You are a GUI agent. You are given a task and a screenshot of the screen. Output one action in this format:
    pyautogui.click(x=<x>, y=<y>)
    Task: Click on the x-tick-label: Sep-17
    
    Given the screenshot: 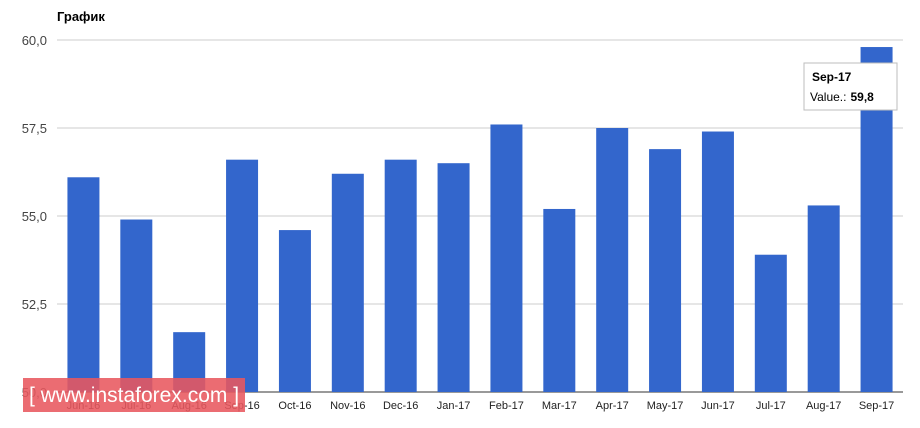 What is the action you would take?
    pyautogui.click(x=876, y=406)
    